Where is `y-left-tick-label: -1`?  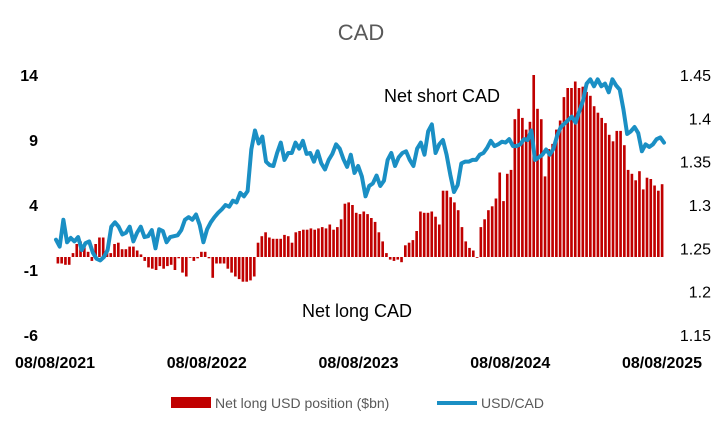
y-left-tick-label: -1 is located at coordinates (31, 271).